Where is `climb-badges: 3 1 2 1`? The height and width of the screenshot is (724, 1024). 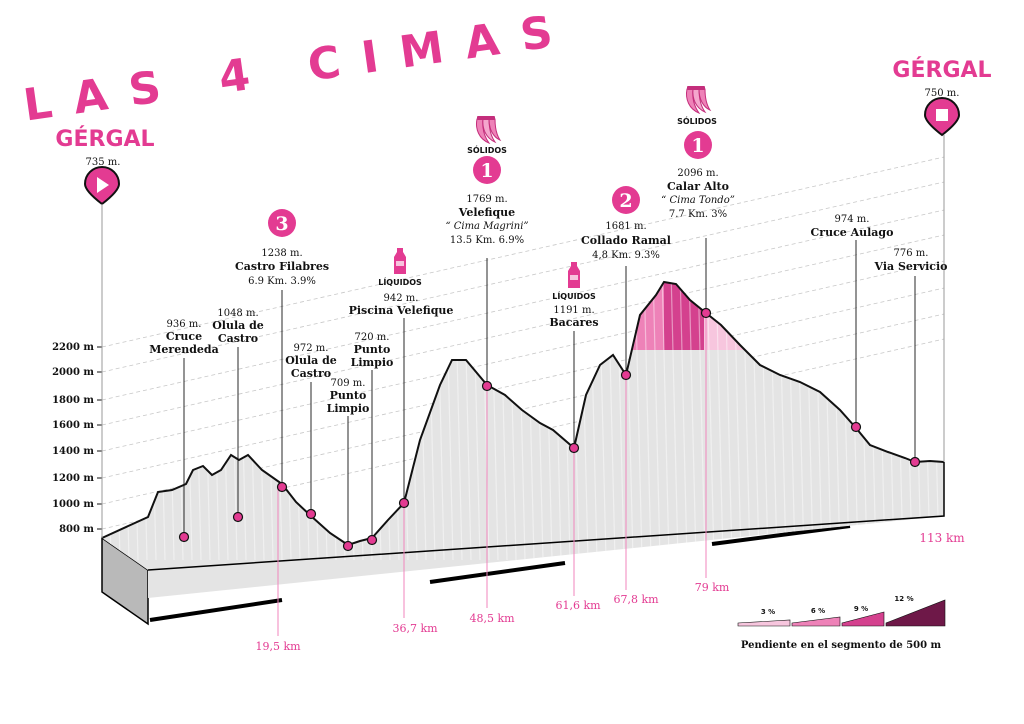
climb-badges: 3 1 2 1 is located at coordinates (490, 184).